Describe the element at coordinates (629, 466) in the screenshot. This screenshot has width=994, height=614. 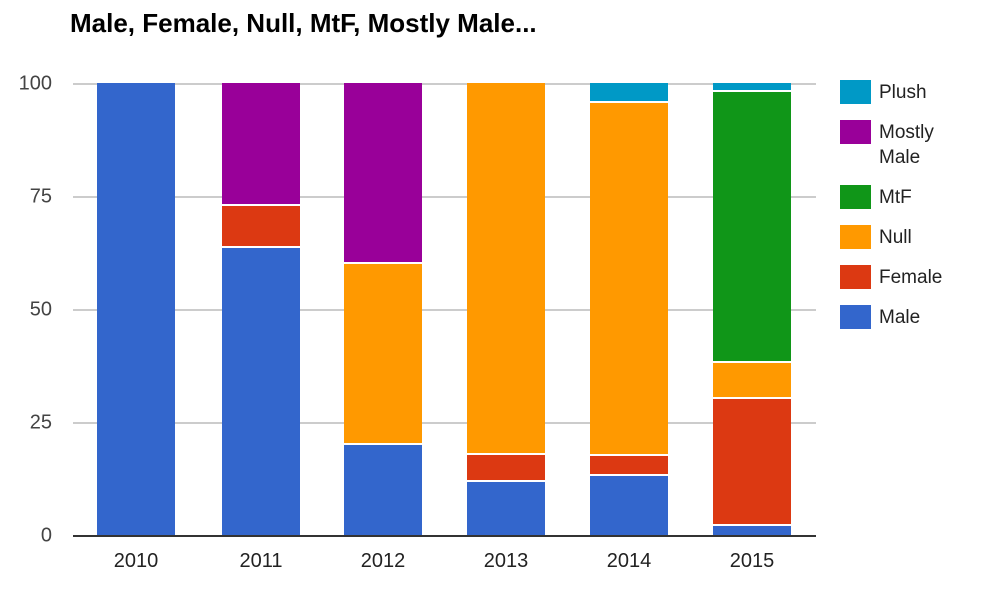
I see `bar-segment-2014-female` at that location.